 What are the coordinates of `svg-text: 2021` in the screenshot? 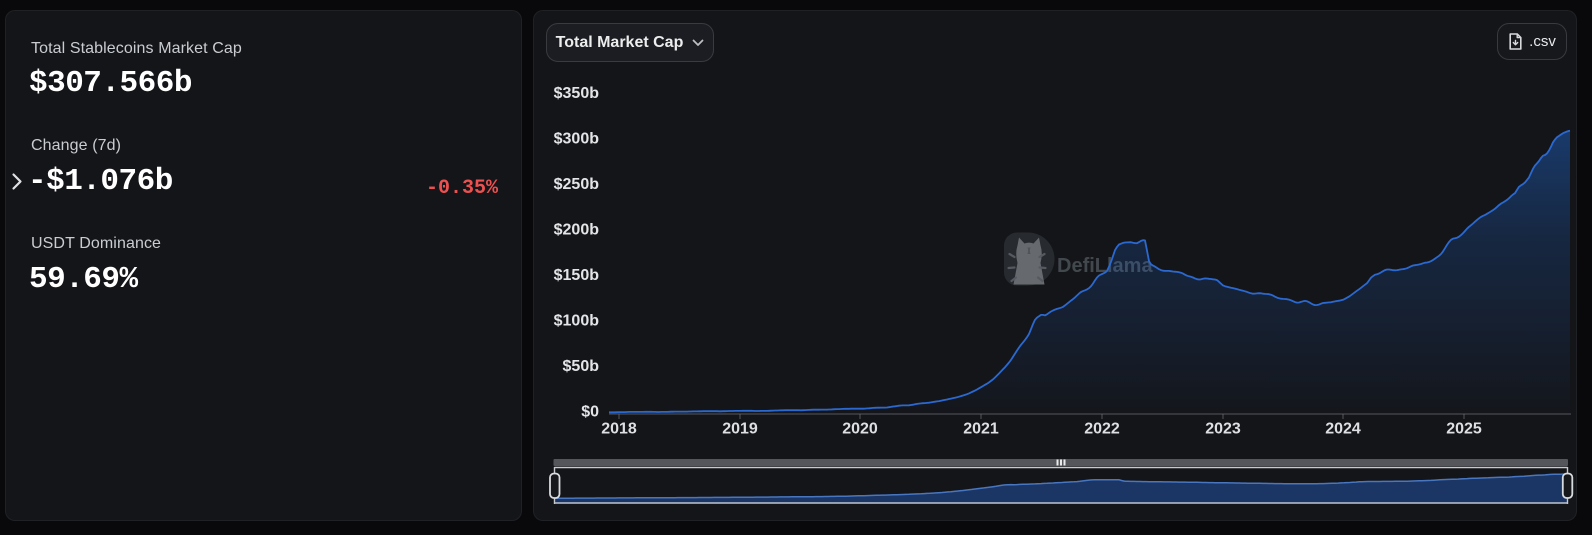 It's located at (981, 429).